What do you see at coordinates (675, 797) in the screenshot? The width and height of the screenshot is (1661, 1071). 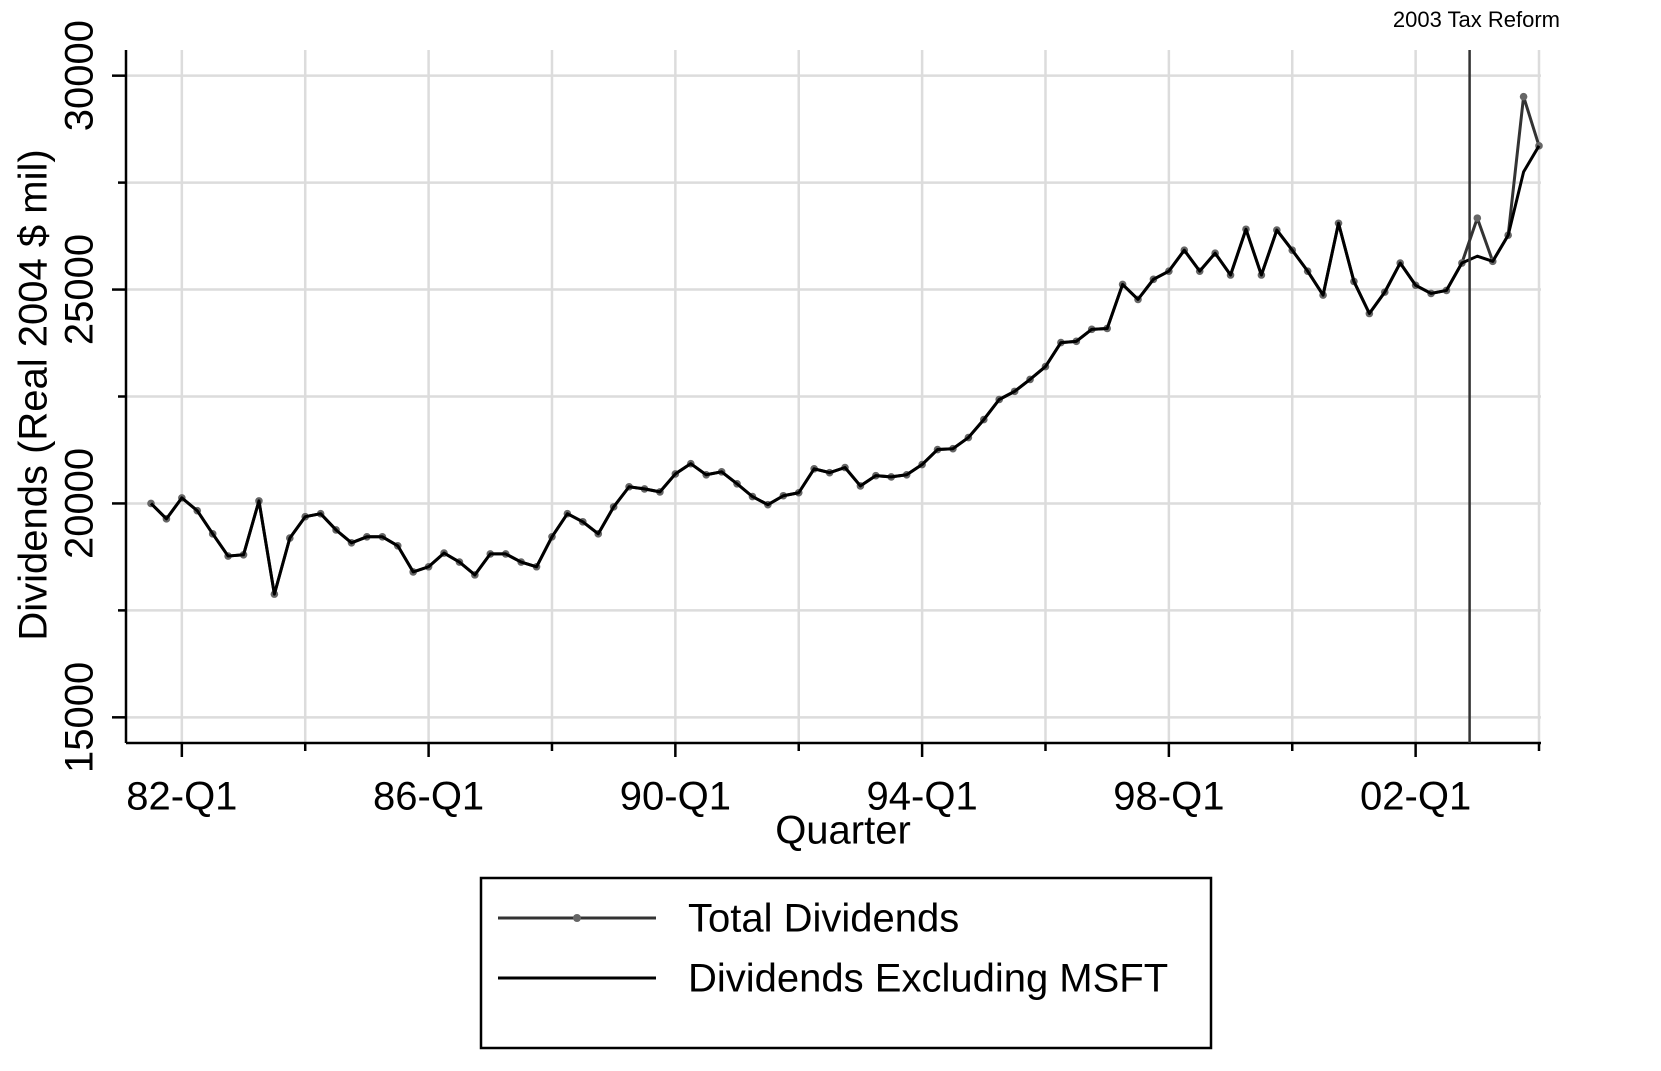 I see `x-tick-label: 90-Q1` at bounding box center [675, 797].